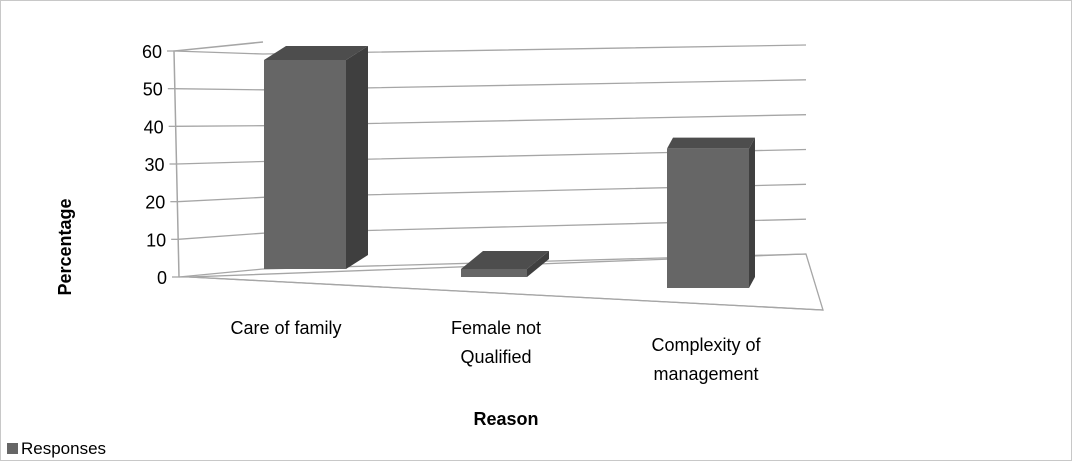 This screenshot has width=1072, height=462. I want to click on chart-back-wall, so click(218, 159).